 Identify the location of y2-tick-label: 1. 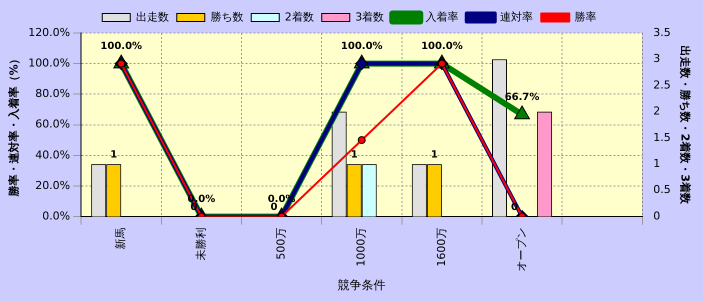
(656, 163).